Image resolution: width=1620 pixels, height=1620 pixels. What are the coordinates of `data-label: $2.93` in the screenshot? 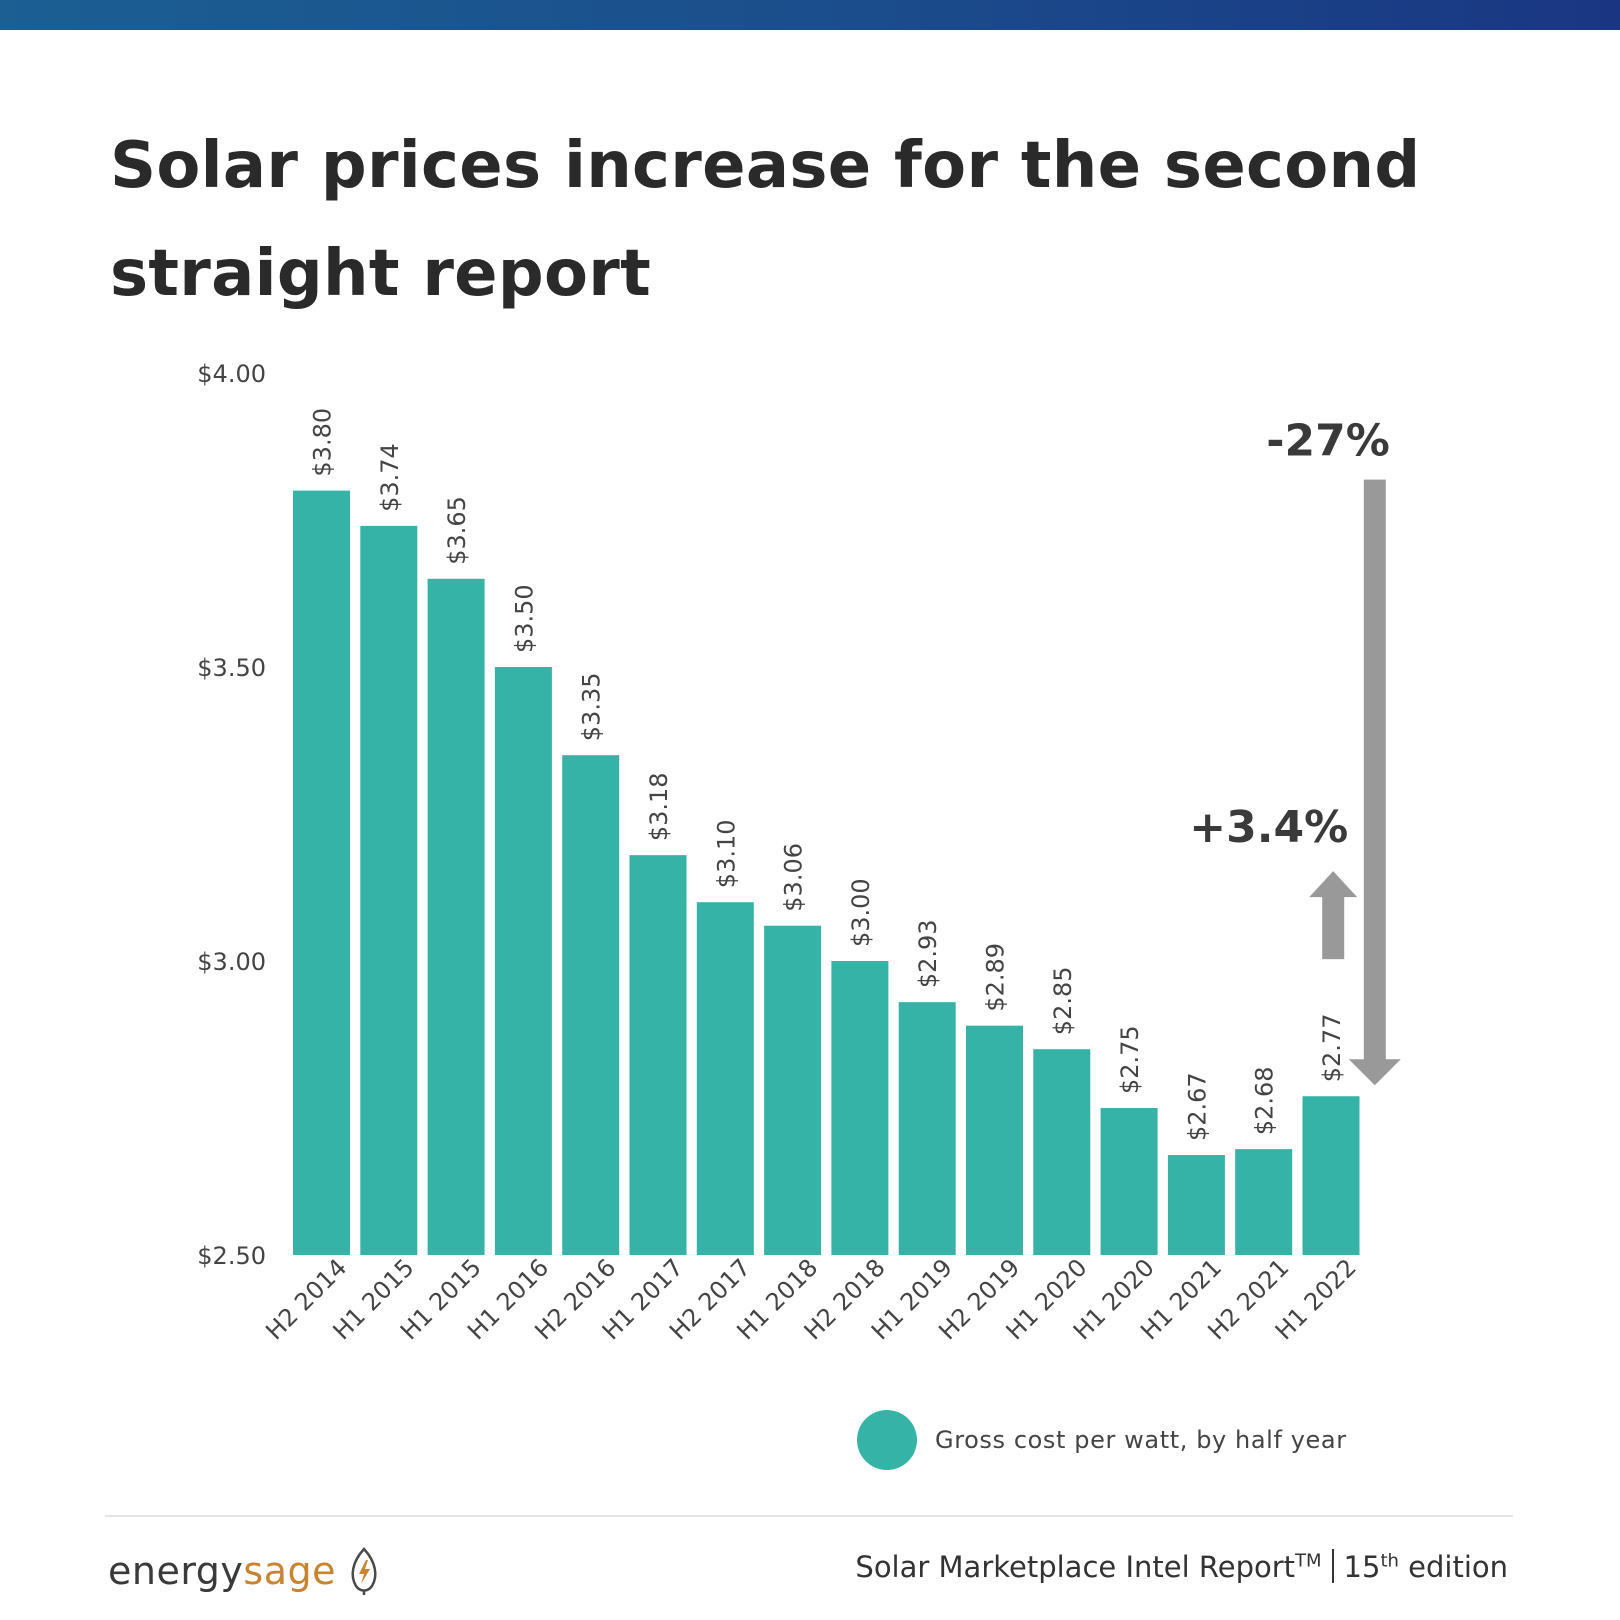 It's located at (928, 953).